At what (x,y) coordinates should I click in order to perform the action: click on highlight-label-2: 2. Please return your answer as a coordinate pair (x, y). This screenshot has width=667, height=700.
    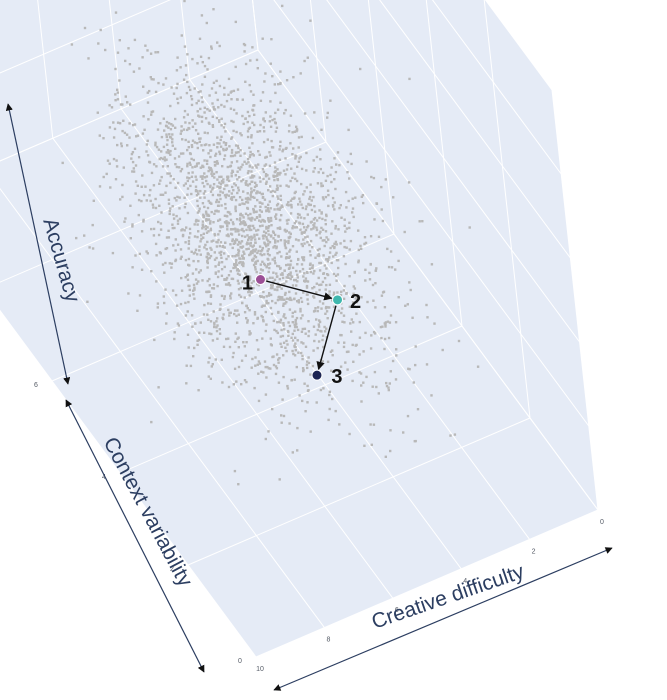
    Looking at the image, I should click on (355, 302).